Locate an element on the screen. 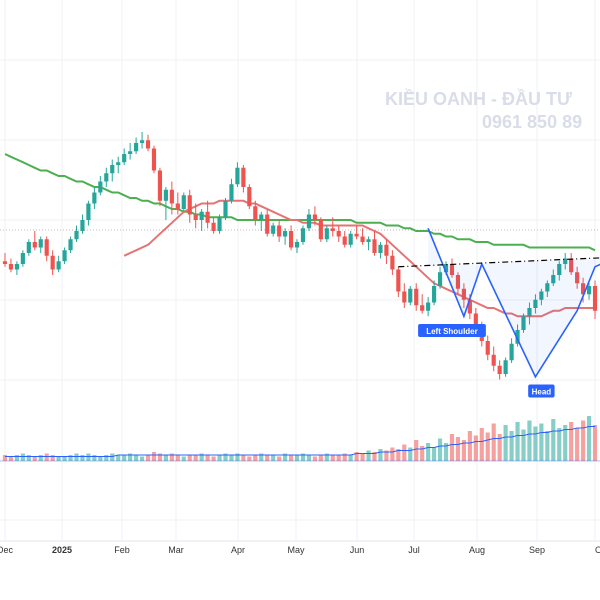  head-and-shoulders-pattern: Left ShoulderHeadR is located at coordinates (499, 312).